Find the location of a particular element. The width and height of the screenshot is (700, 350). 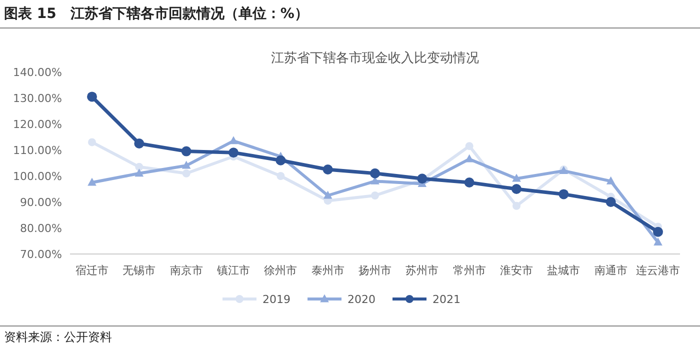

legend-label: 2019 is located at coordinates (276, 299).